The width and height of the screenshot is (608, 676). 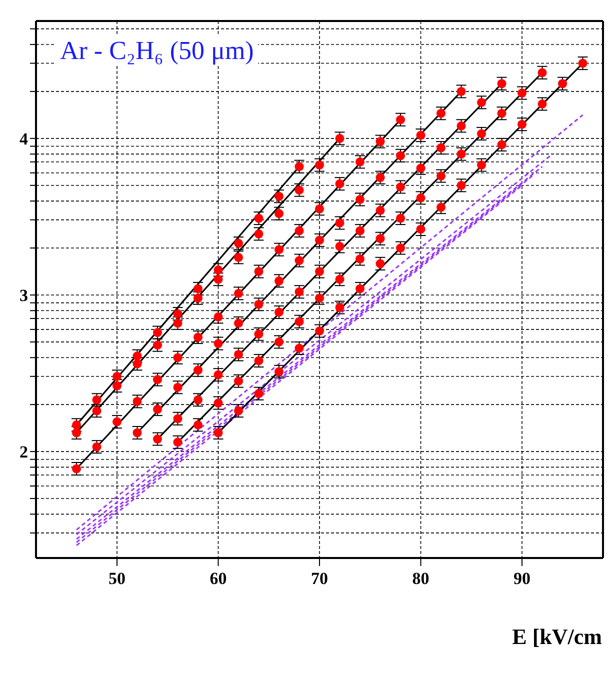 I want to click on text: Ar - C₂H₆ (50 μm), so click(x=157, y=51).